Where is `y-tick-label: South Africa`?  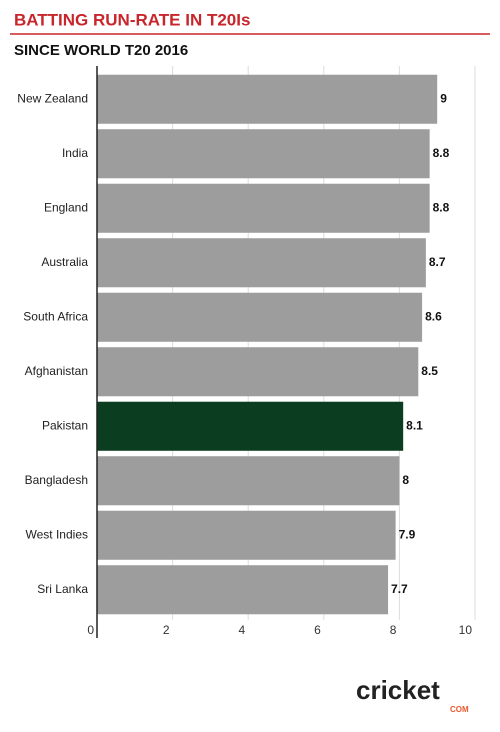 y-tick-label: South Africa is located at coordinates (55, 316).